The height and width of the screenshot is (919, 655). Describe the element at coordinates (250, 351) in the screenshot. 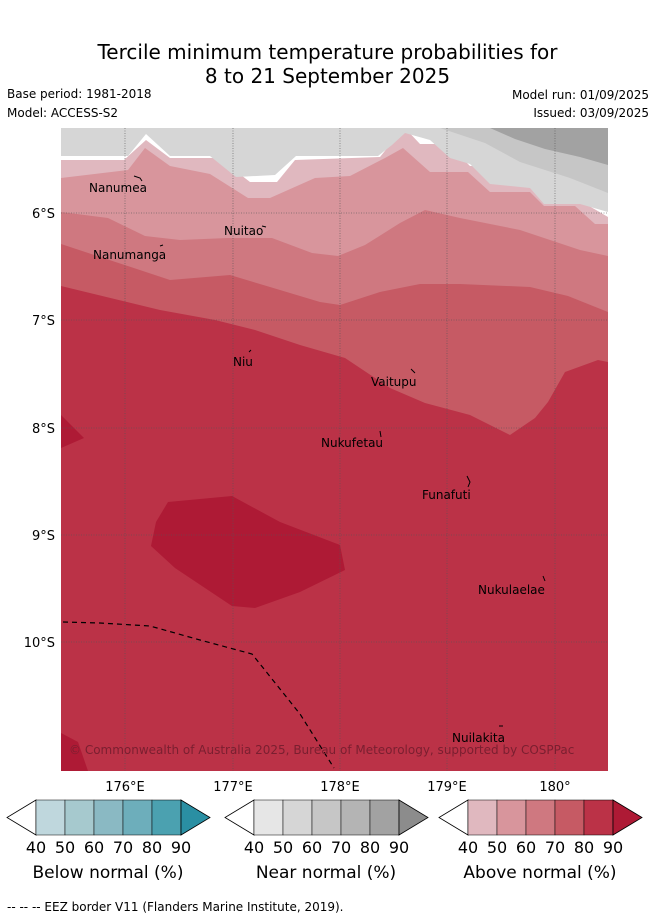

I see `island-niu` at that location.